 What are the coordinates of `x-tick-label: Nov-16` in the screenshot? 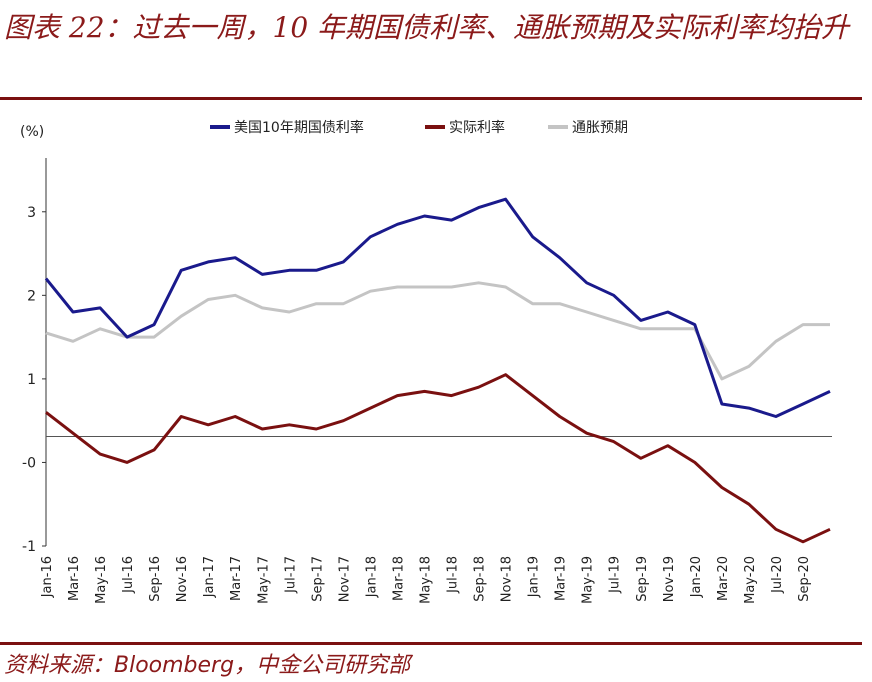 It's located at (182, 579).